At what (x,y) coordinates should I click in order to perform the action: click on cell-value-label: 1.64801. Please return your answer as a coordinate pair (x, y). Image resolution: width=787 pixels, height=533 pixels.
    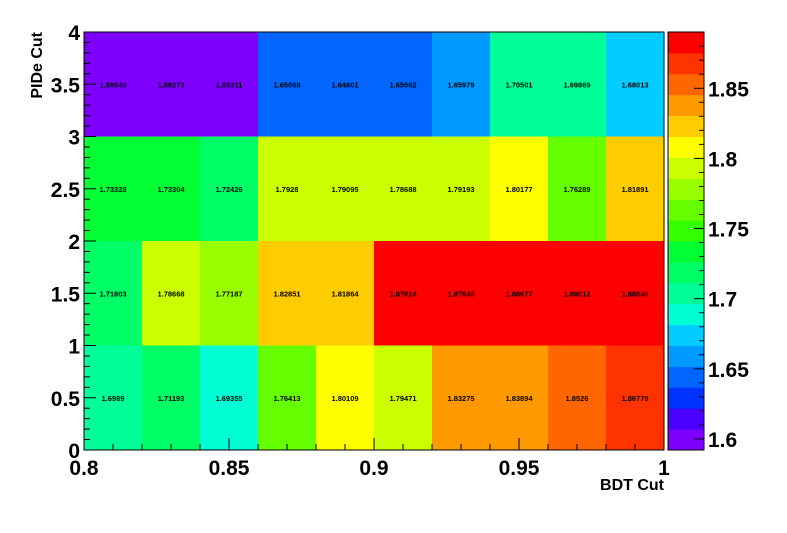
    Looking at the image, I should click on (344, 84).